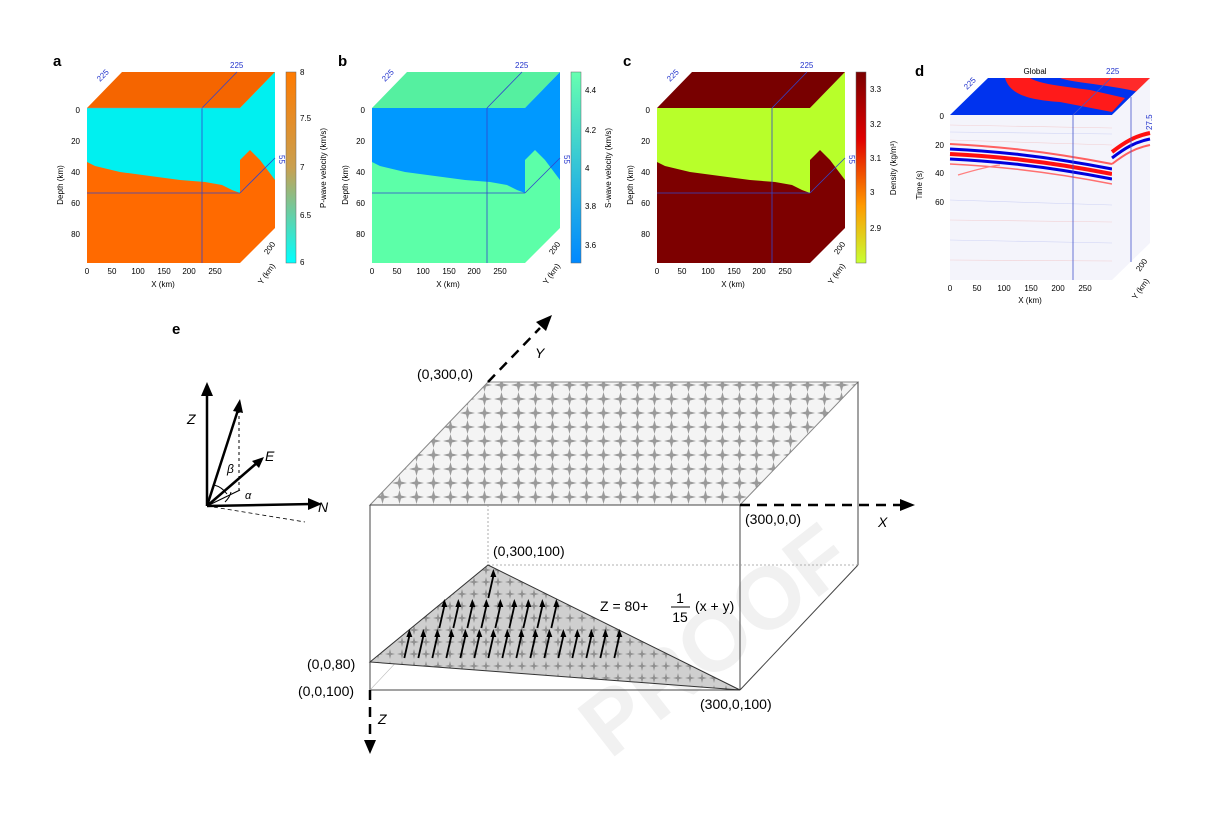  Describe the element at coordinates (591, 90) in the screenshot. I see `colorbar-tick: 4.4` at that location.